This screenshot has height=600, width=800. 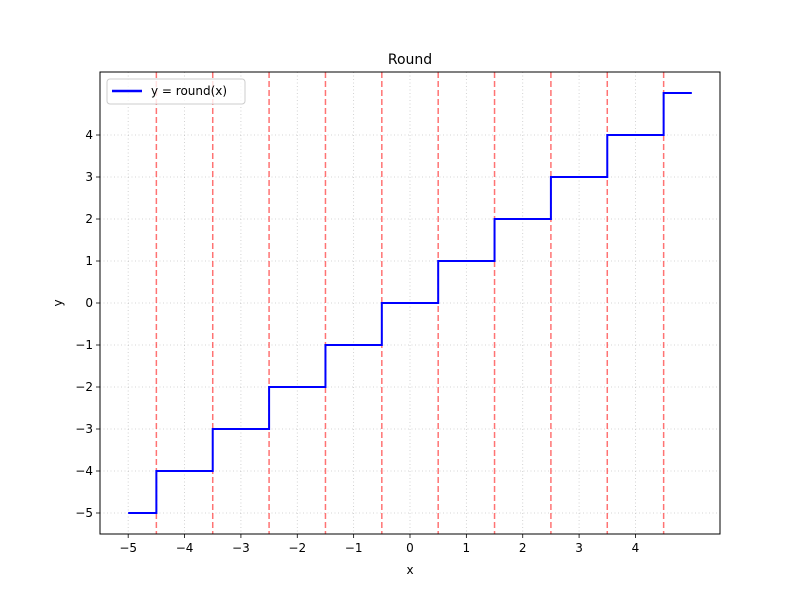 I want to click on y-tick-label: 1, so click(x=89, y=261).